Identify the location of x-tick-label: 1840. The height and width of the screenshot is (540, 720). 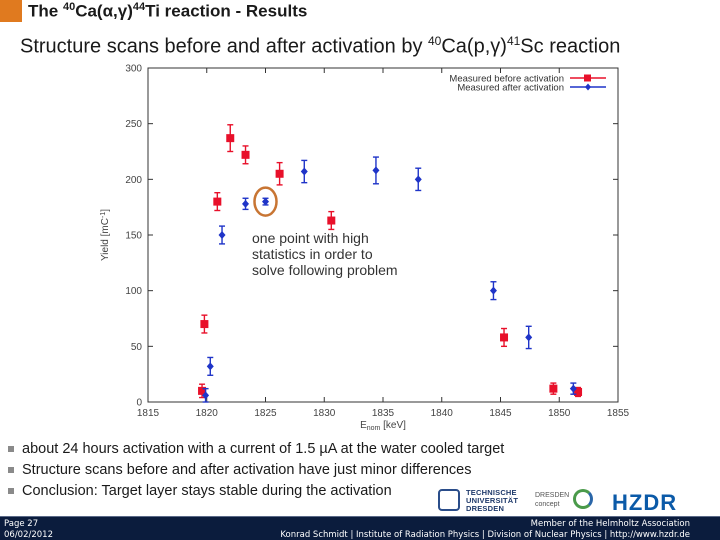
(442, 413).